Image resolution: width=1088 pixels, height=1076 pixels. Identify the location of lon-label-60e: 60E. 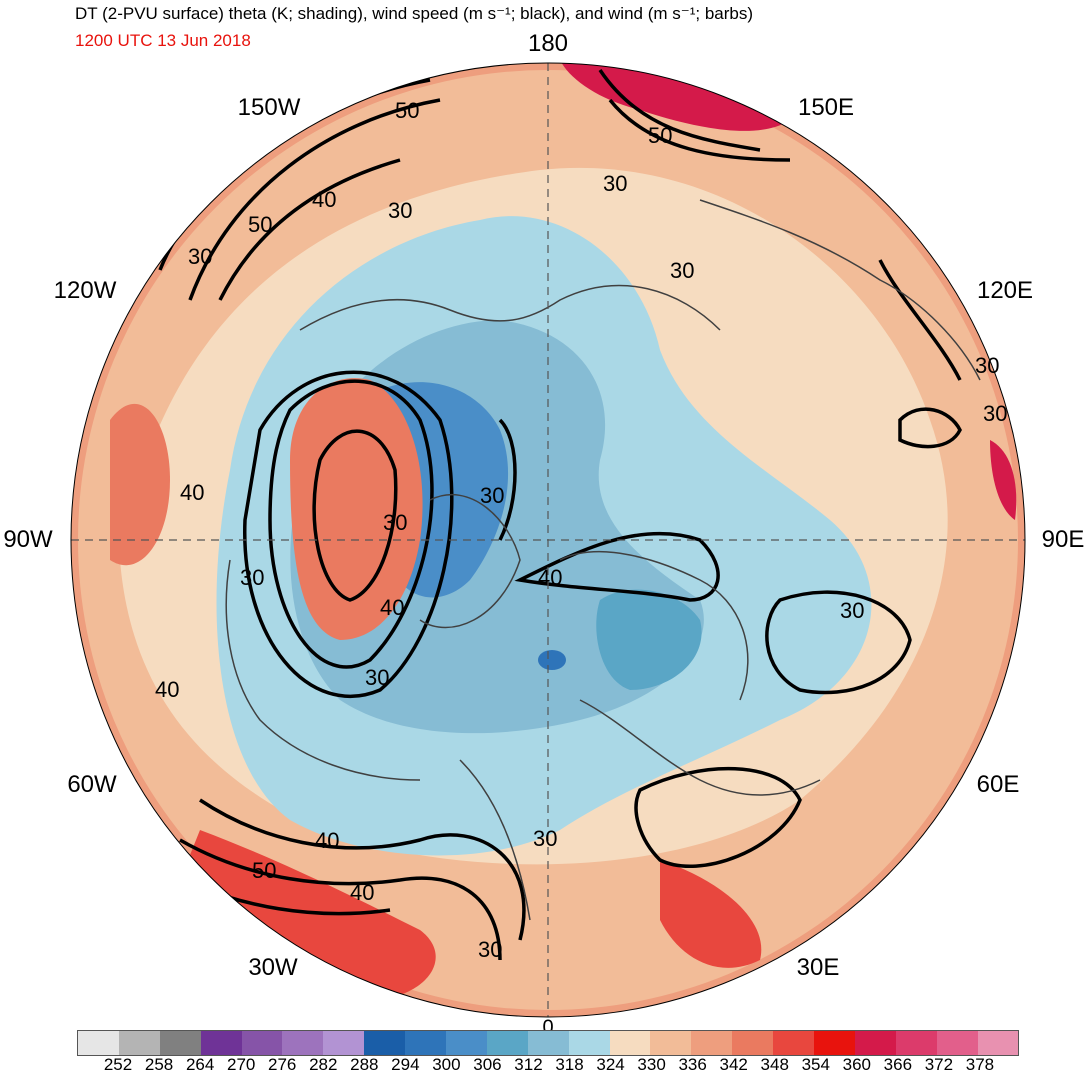
(998, 784).